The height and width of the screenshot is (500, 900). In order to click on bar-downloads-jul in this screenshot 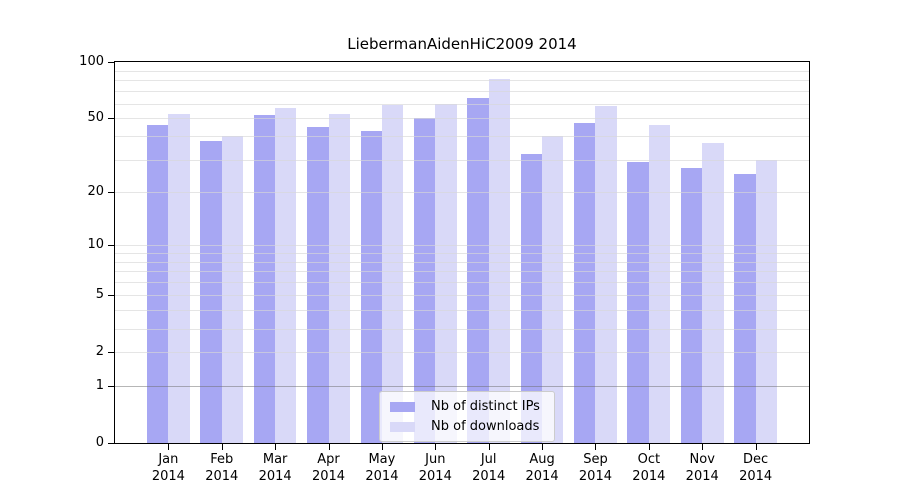, I will do `click(499, 261)`.